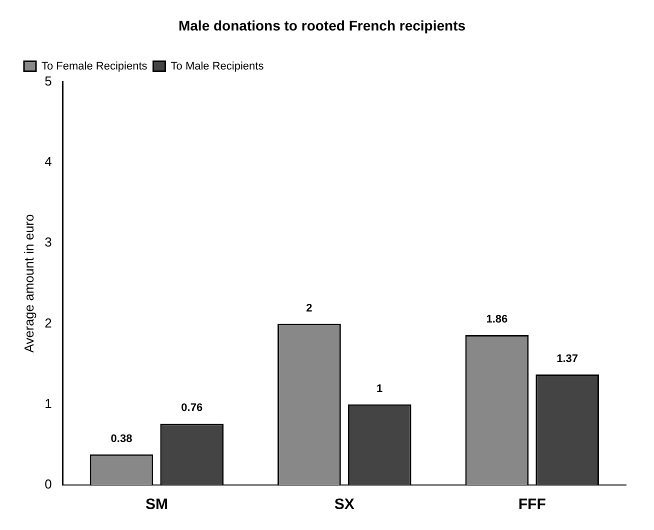 The width and height of the screenshot is (654, 530). What do you see at coordinates (344, 505) in the screenshot?
I see `x-tick-label: SX` at bounding box center [344, 505].